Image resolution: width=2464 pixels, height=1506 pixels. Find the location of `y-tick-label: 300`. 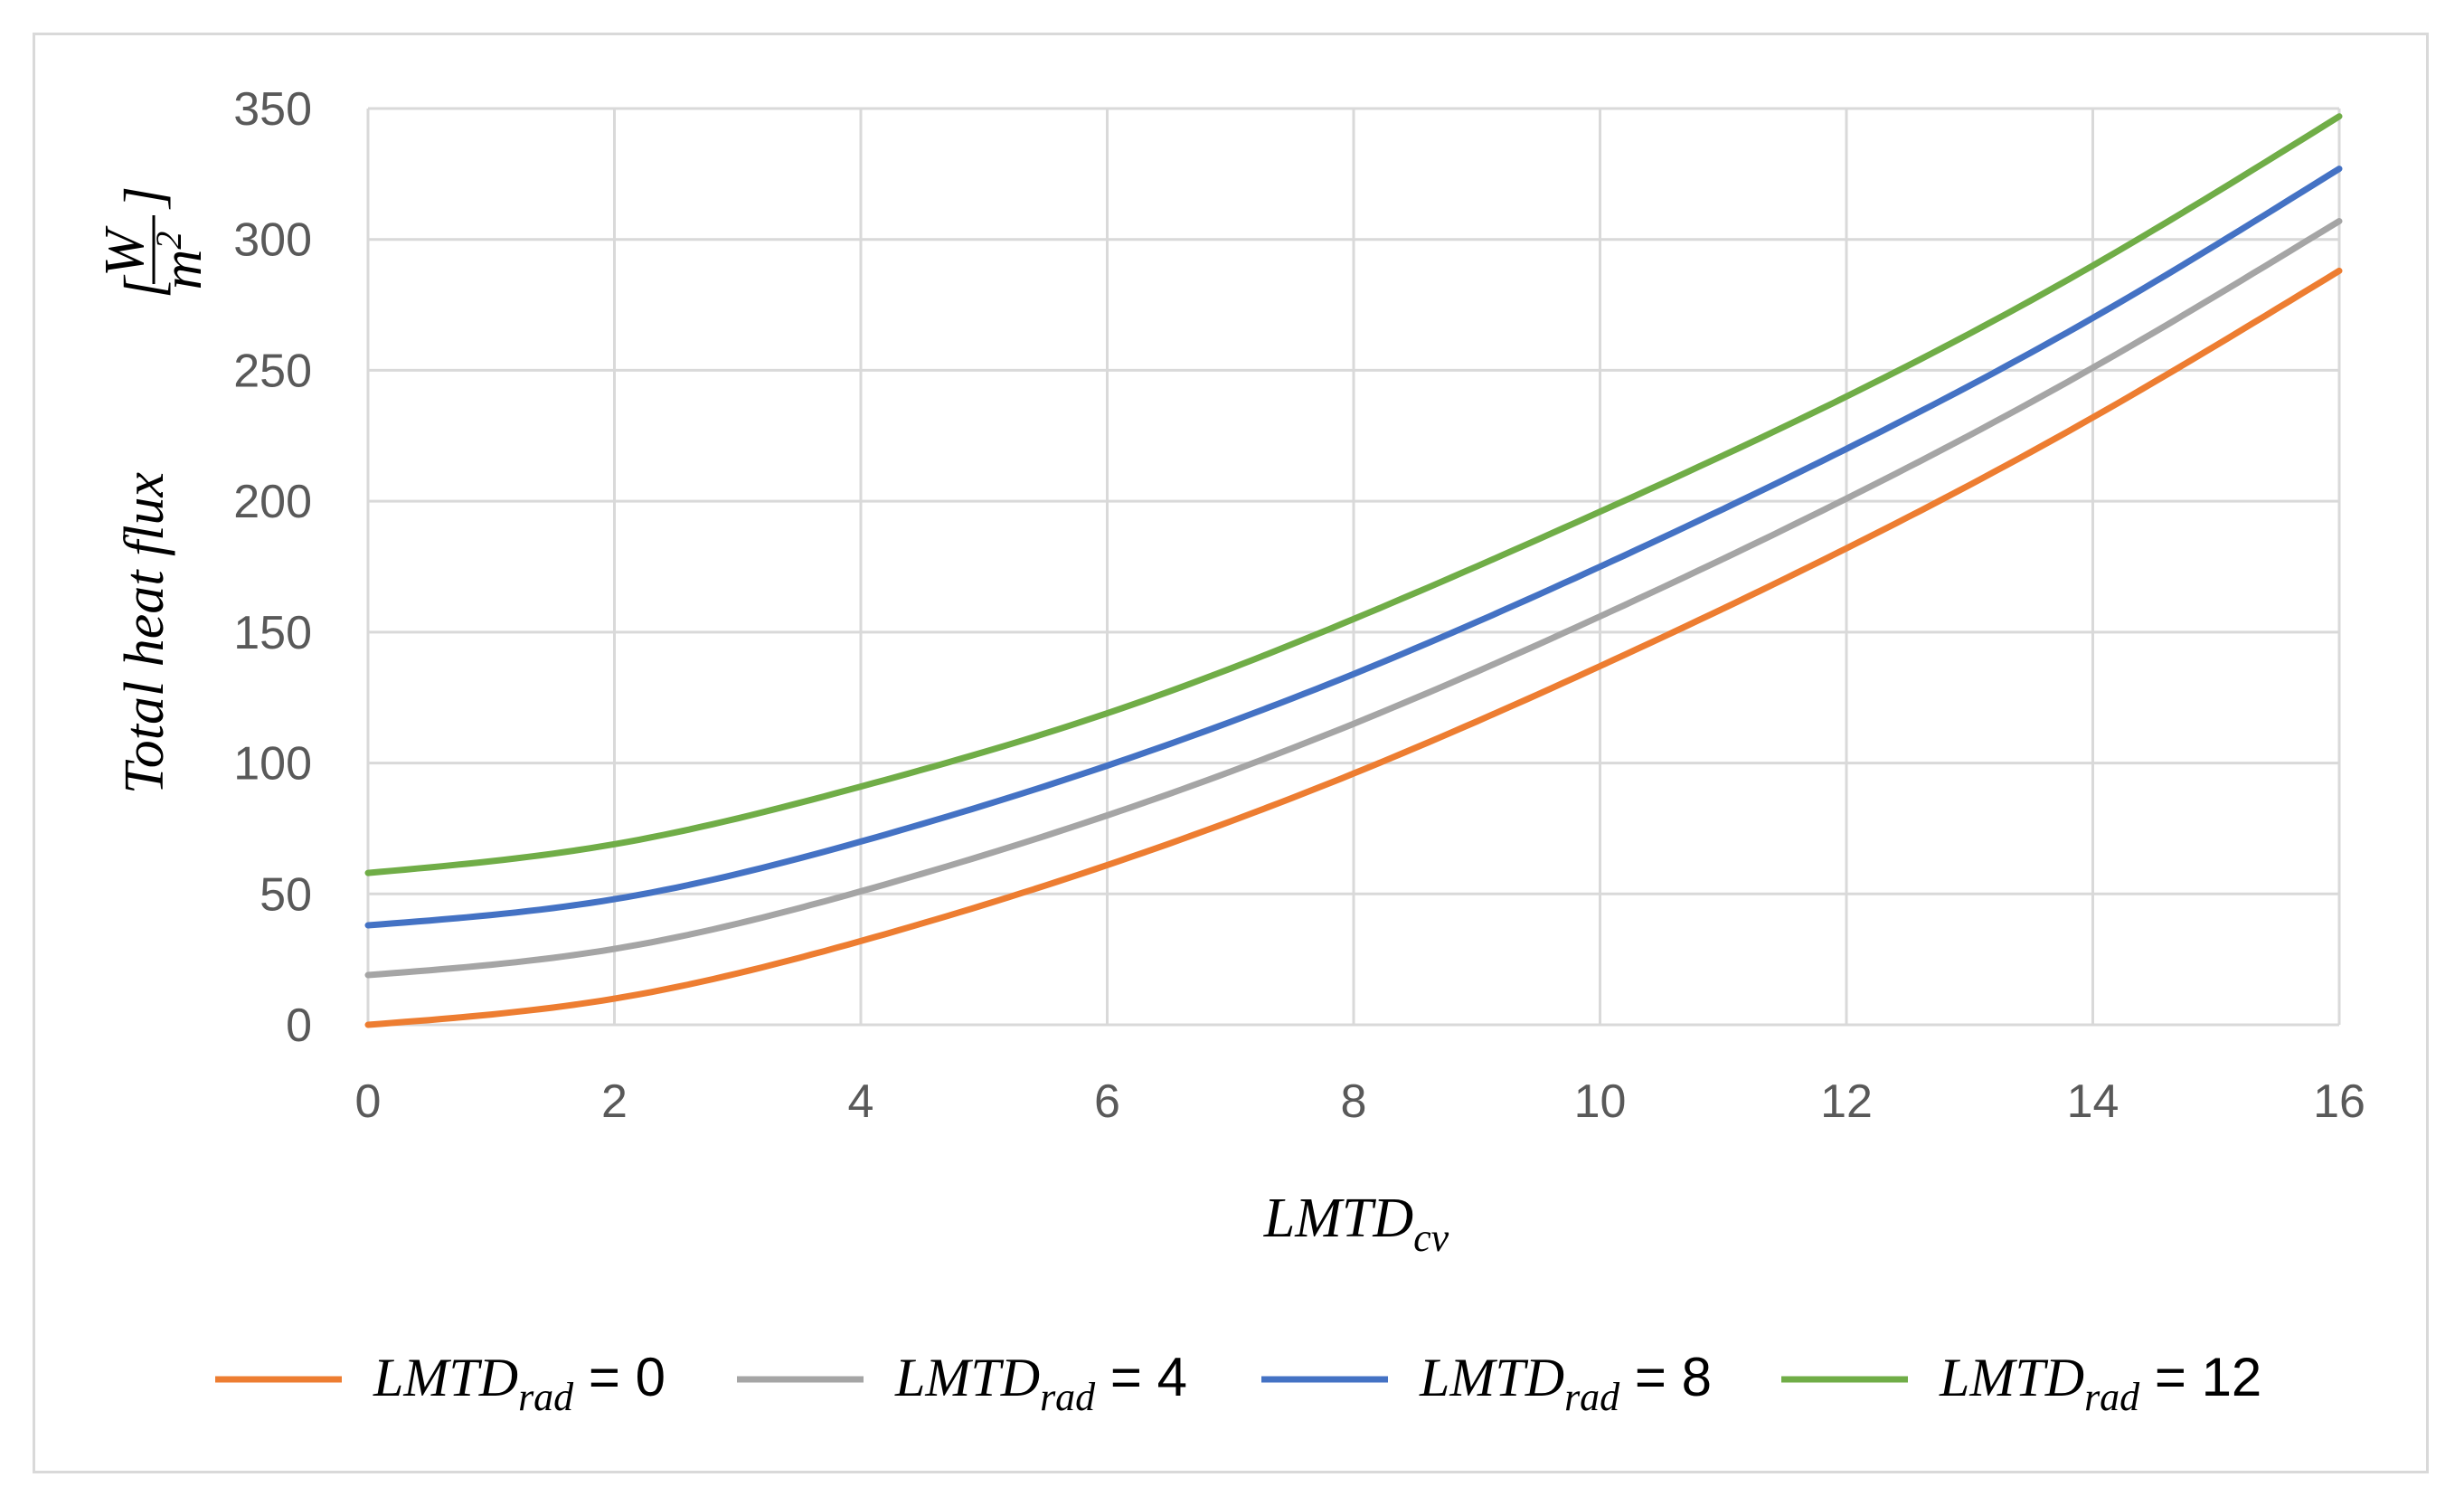

y-tick-label: 300 is located at coordinates (272, 240).